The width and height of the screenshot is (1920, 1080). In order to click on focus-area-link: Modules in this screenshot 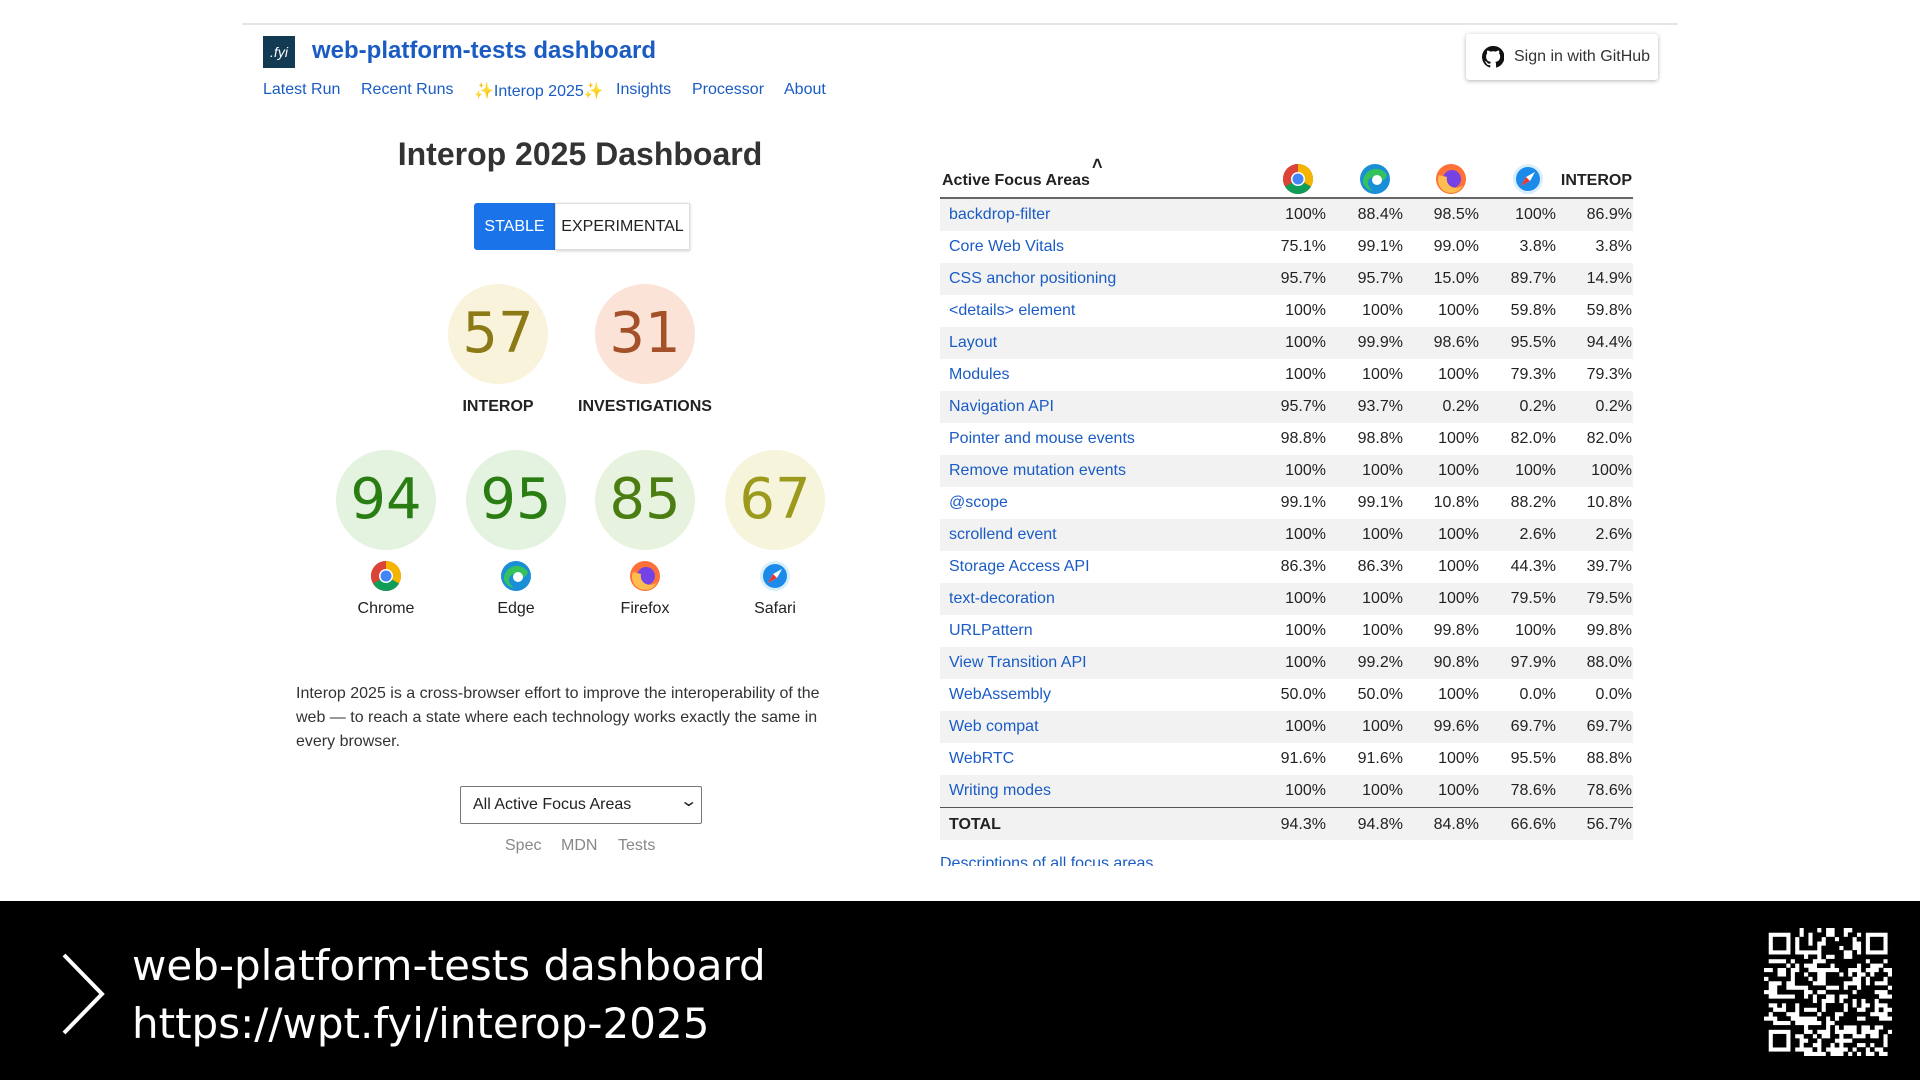, I will do `click(979, 374)`.